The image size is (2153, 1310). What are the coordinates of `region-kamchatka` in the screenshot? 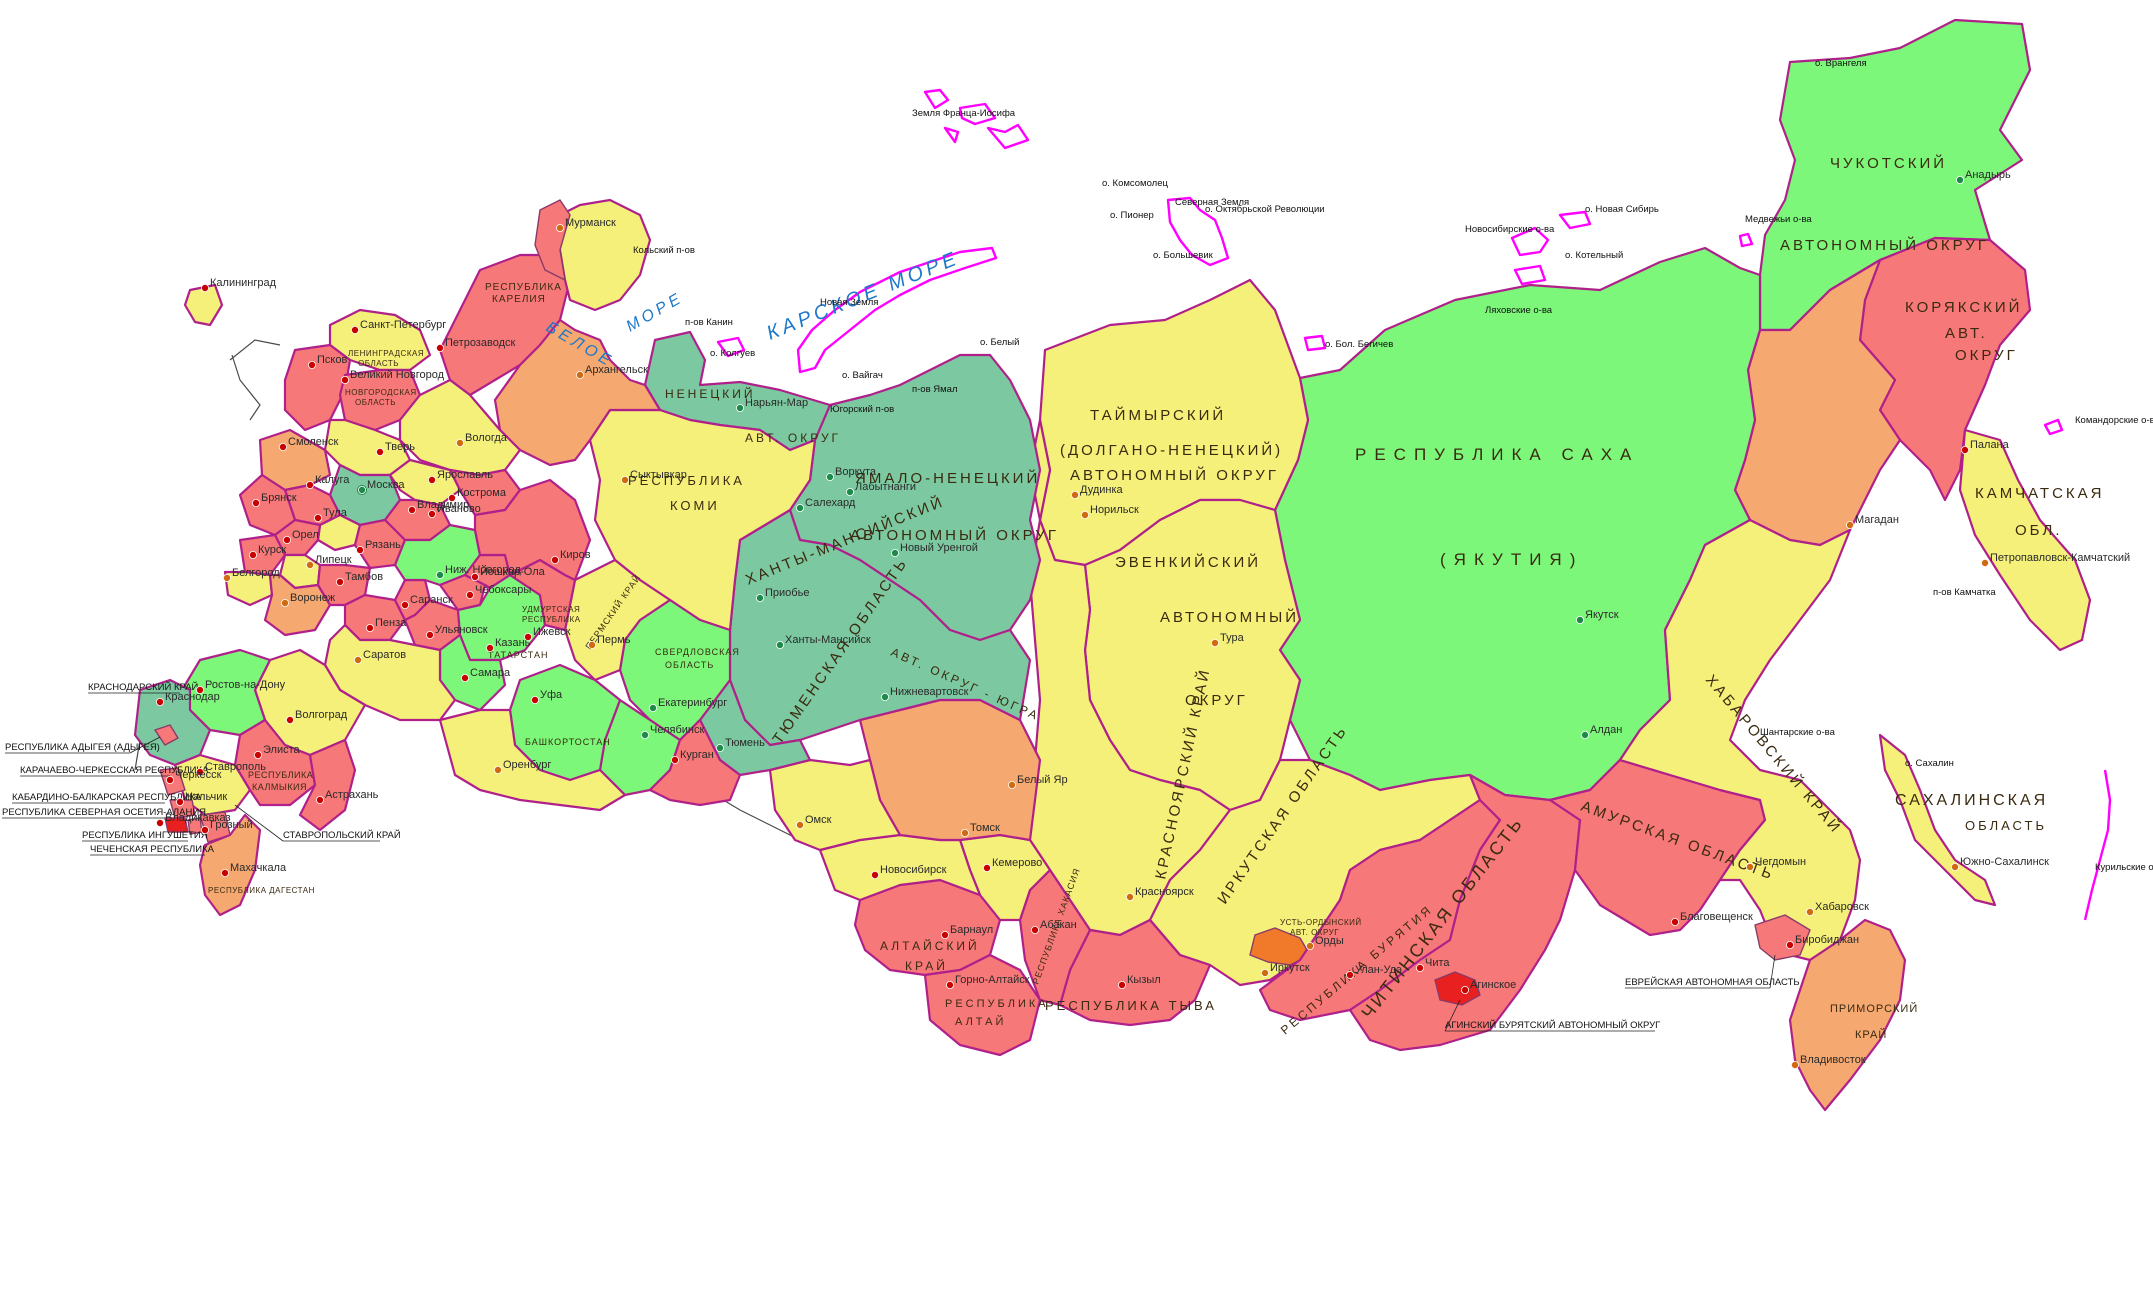 It's located at (2025, 540).